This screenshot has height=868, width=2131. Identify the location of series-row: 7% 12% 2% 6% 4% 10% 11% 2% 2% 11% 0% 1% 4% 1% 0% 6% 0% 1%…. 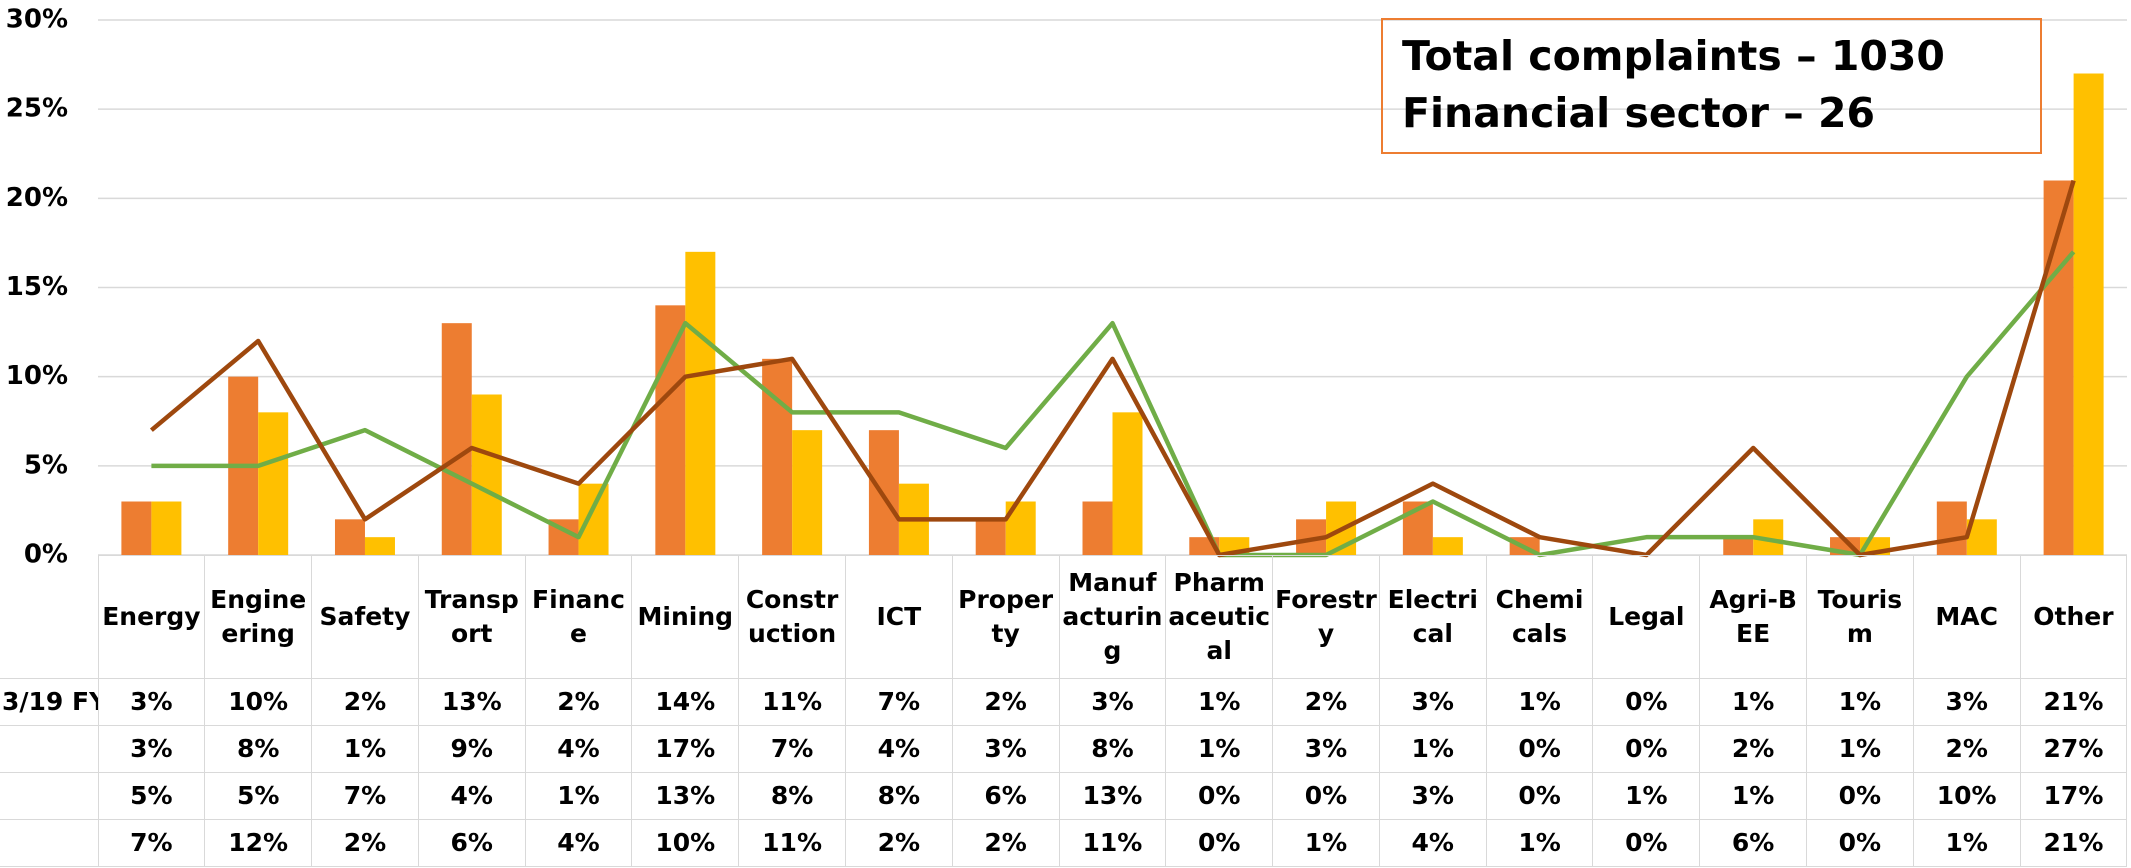
(1064, 843).